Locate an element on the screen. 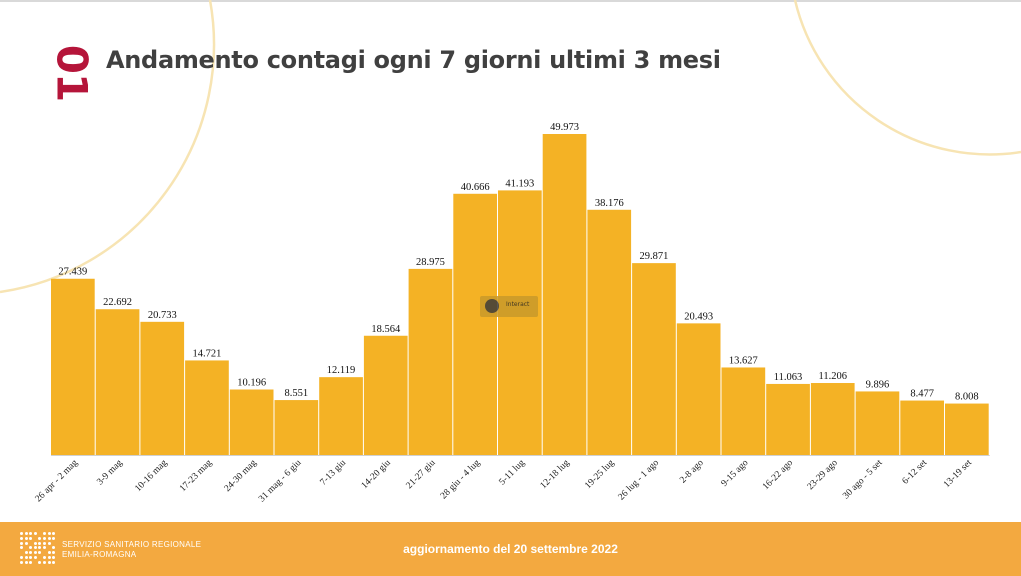 This screenshot has width=1021, height=576. bar-value-label: 29.871 is located at coordinates (654, 256).